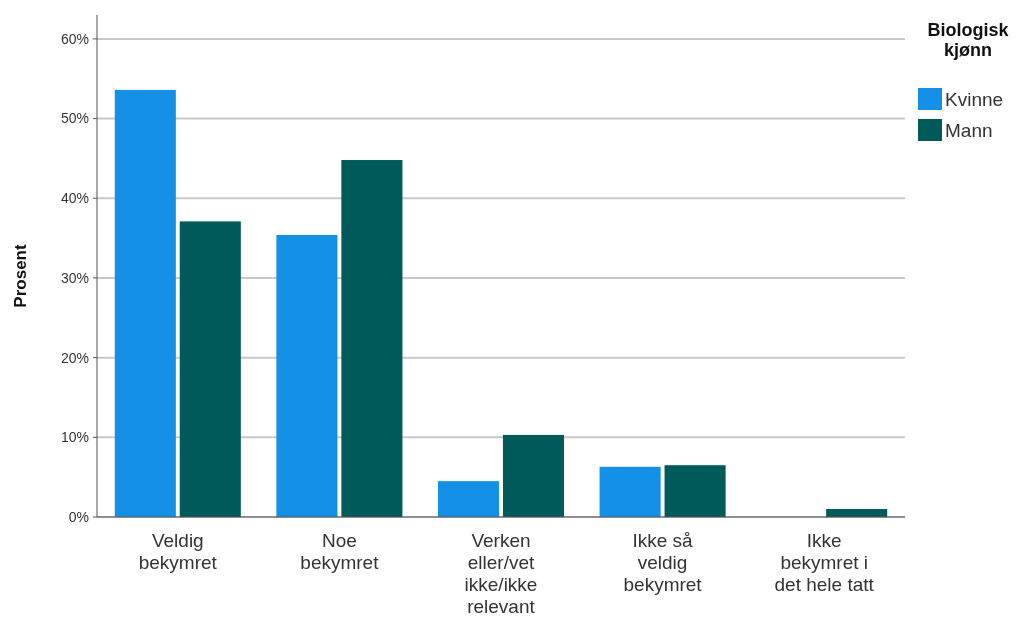 Image resolution: width=1023 pixels, height=625 pixels. What do you see at coordinates (824, 562) in the screenshot?
I see `x-tick-label: Ikke bekymret i det hele tatt` at bounding box center [824, 562].